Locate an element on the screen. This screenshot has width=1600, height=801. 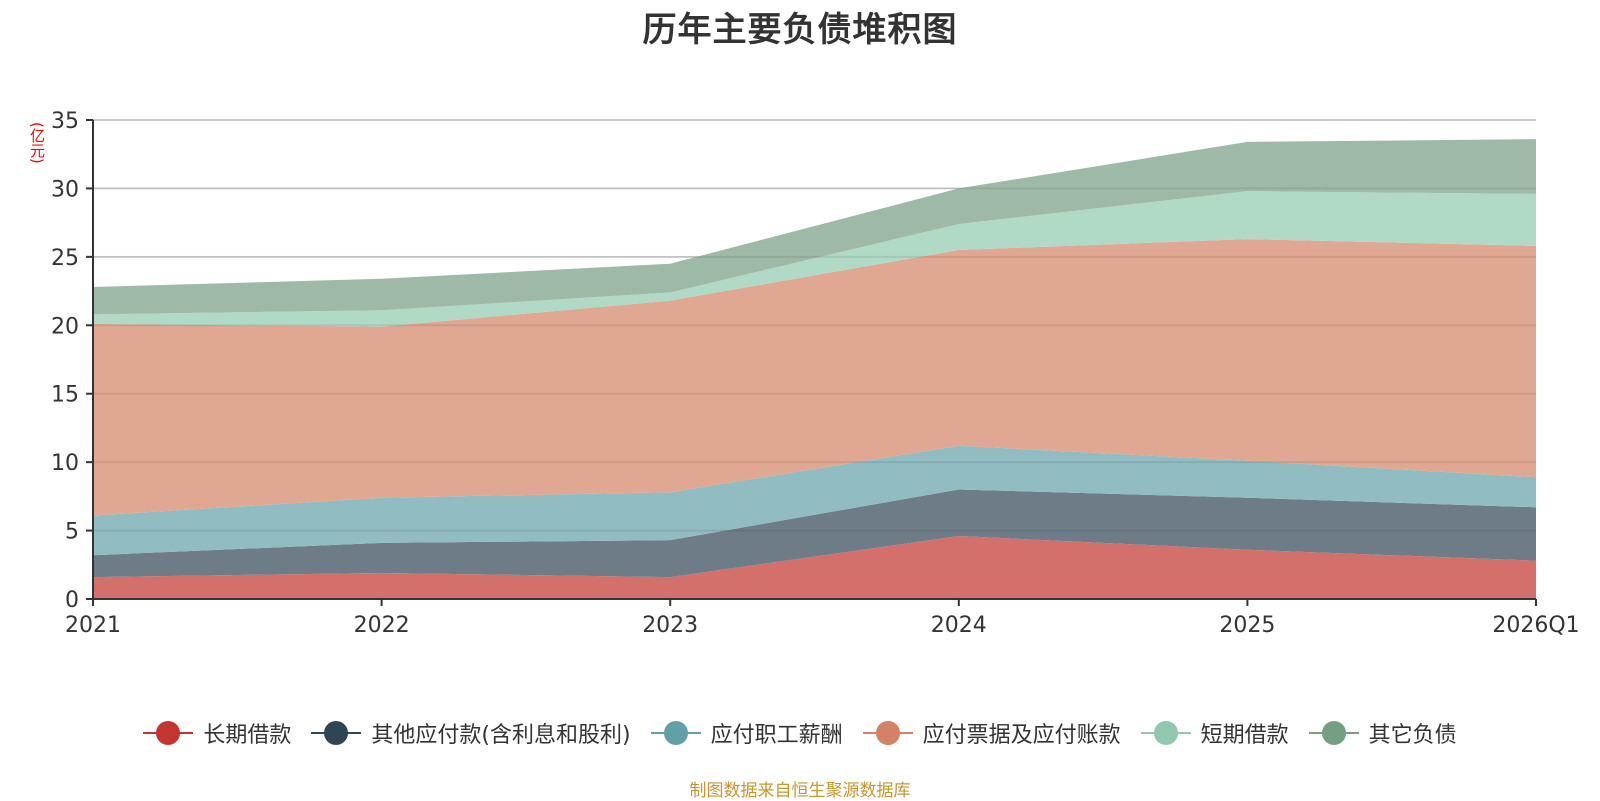
legend-label: 短期借款 is located at coordinates (1245, 733).